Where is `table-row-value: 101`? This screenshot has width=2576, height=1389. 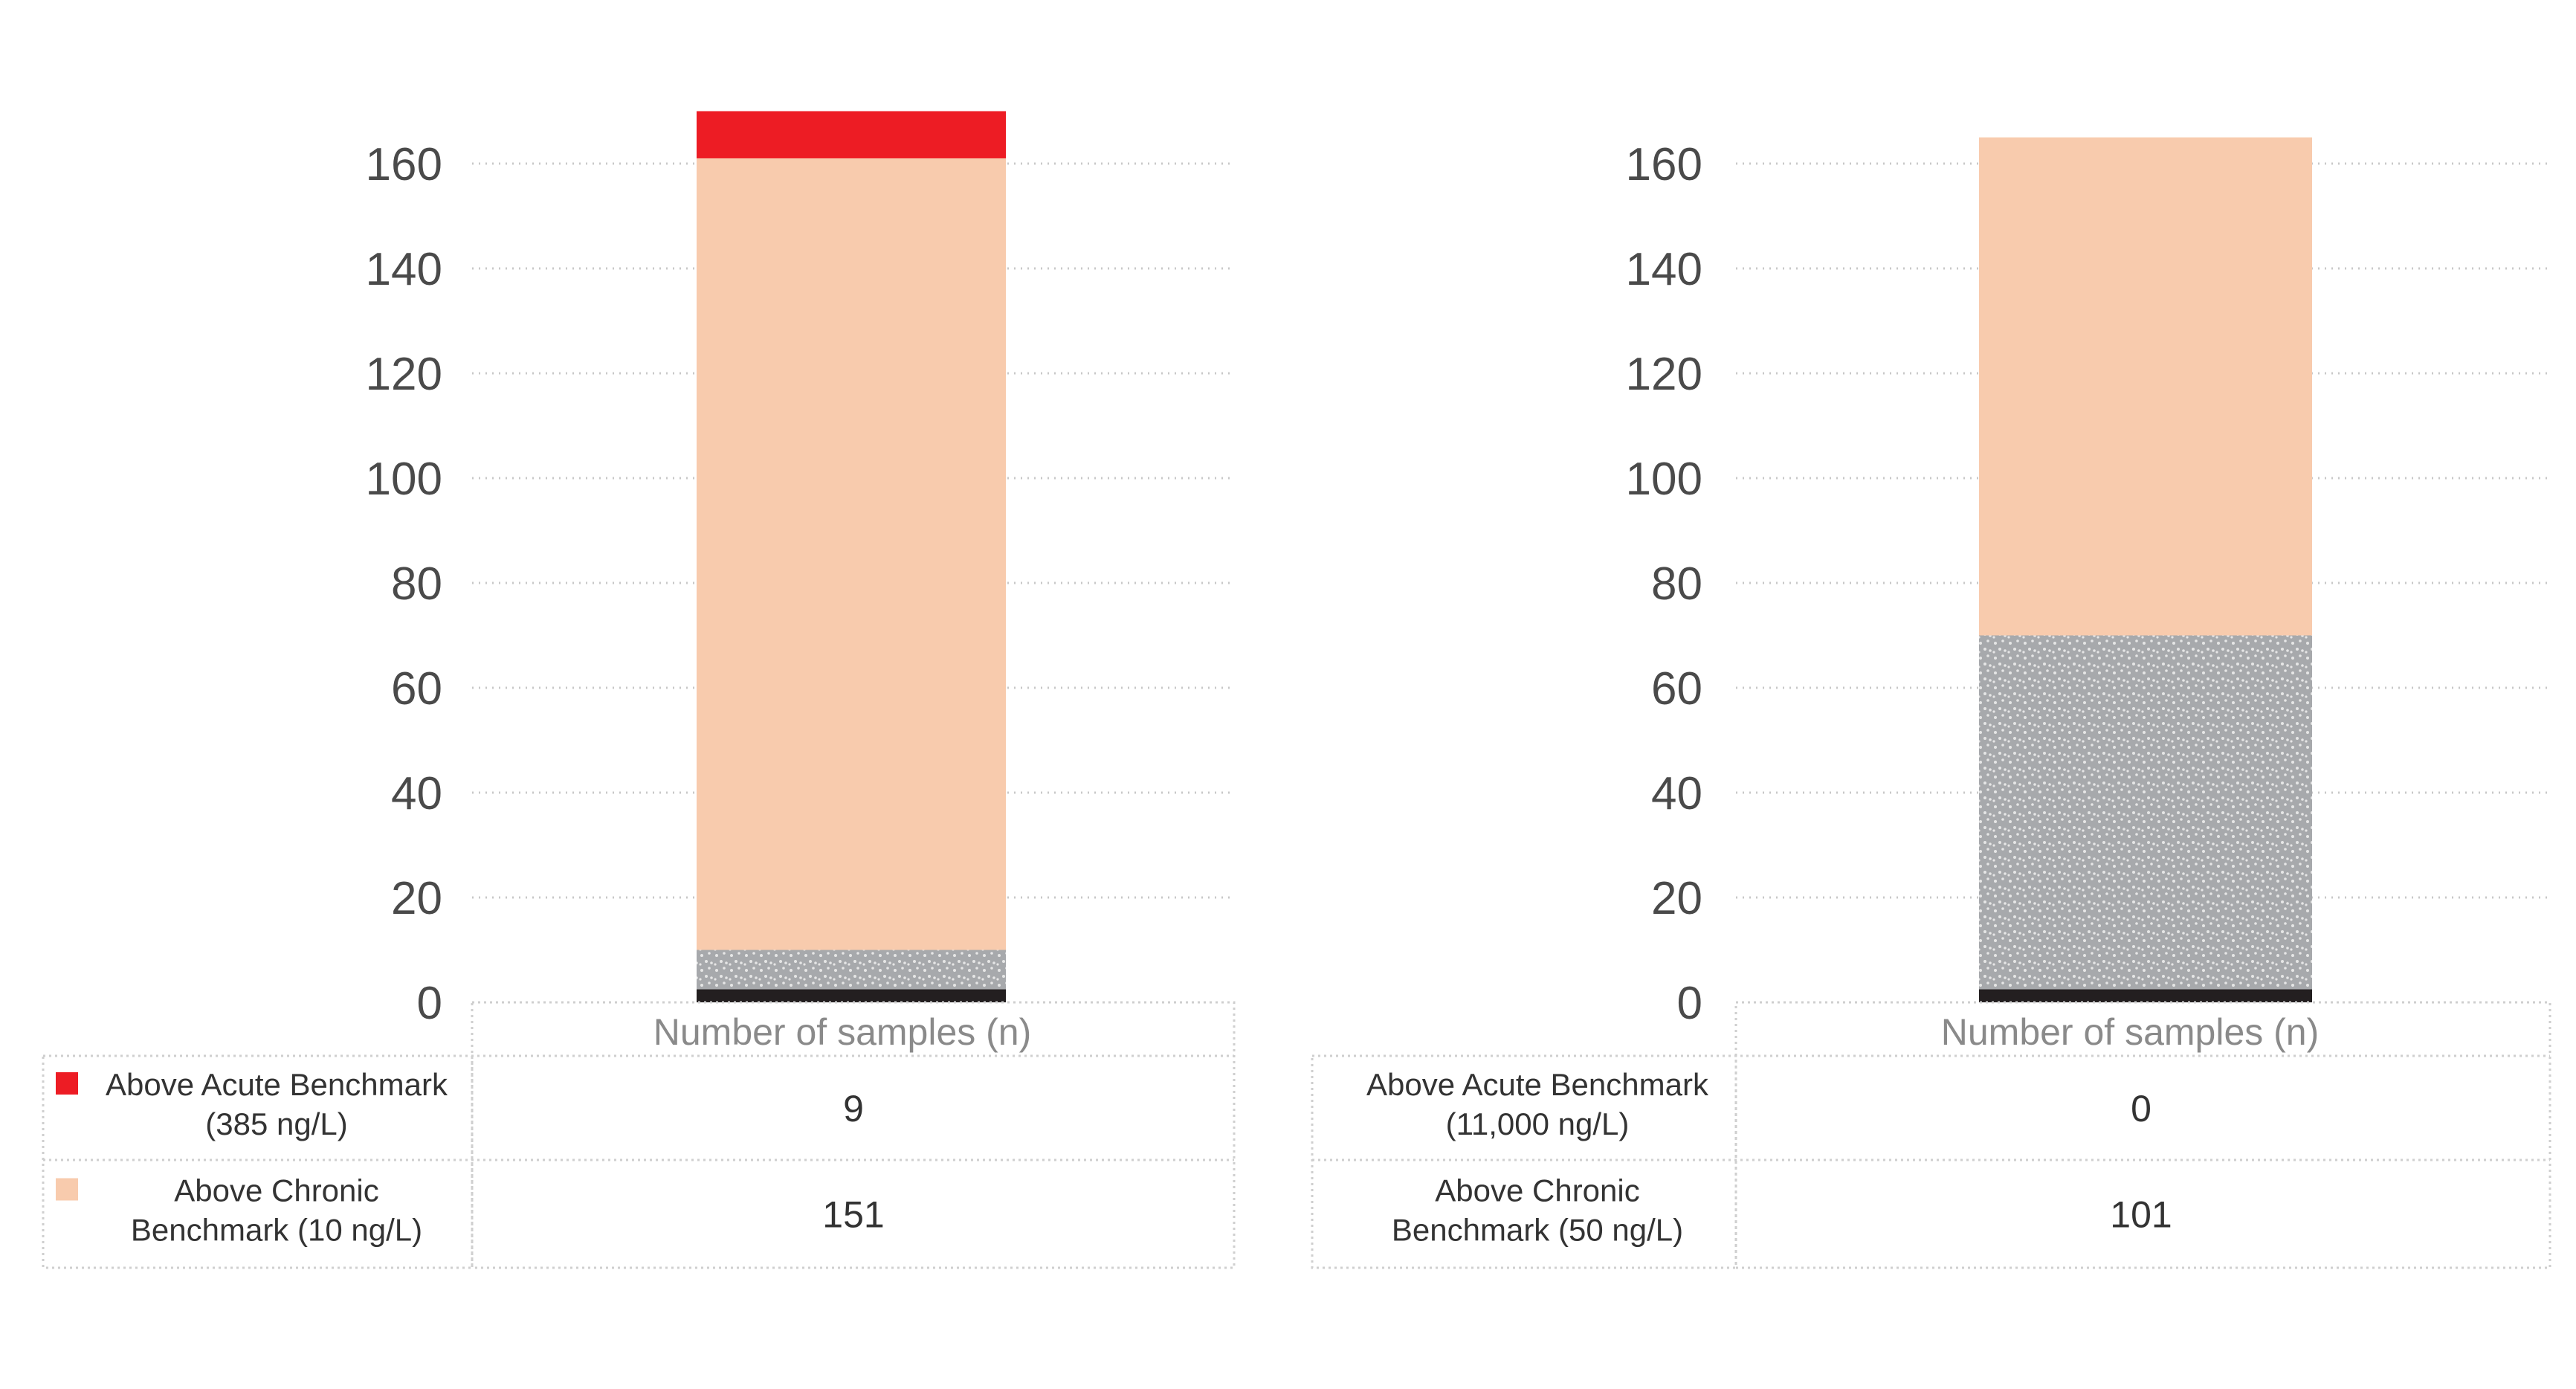 table-row-value: 101 is located at coordinates (2141, 1215).